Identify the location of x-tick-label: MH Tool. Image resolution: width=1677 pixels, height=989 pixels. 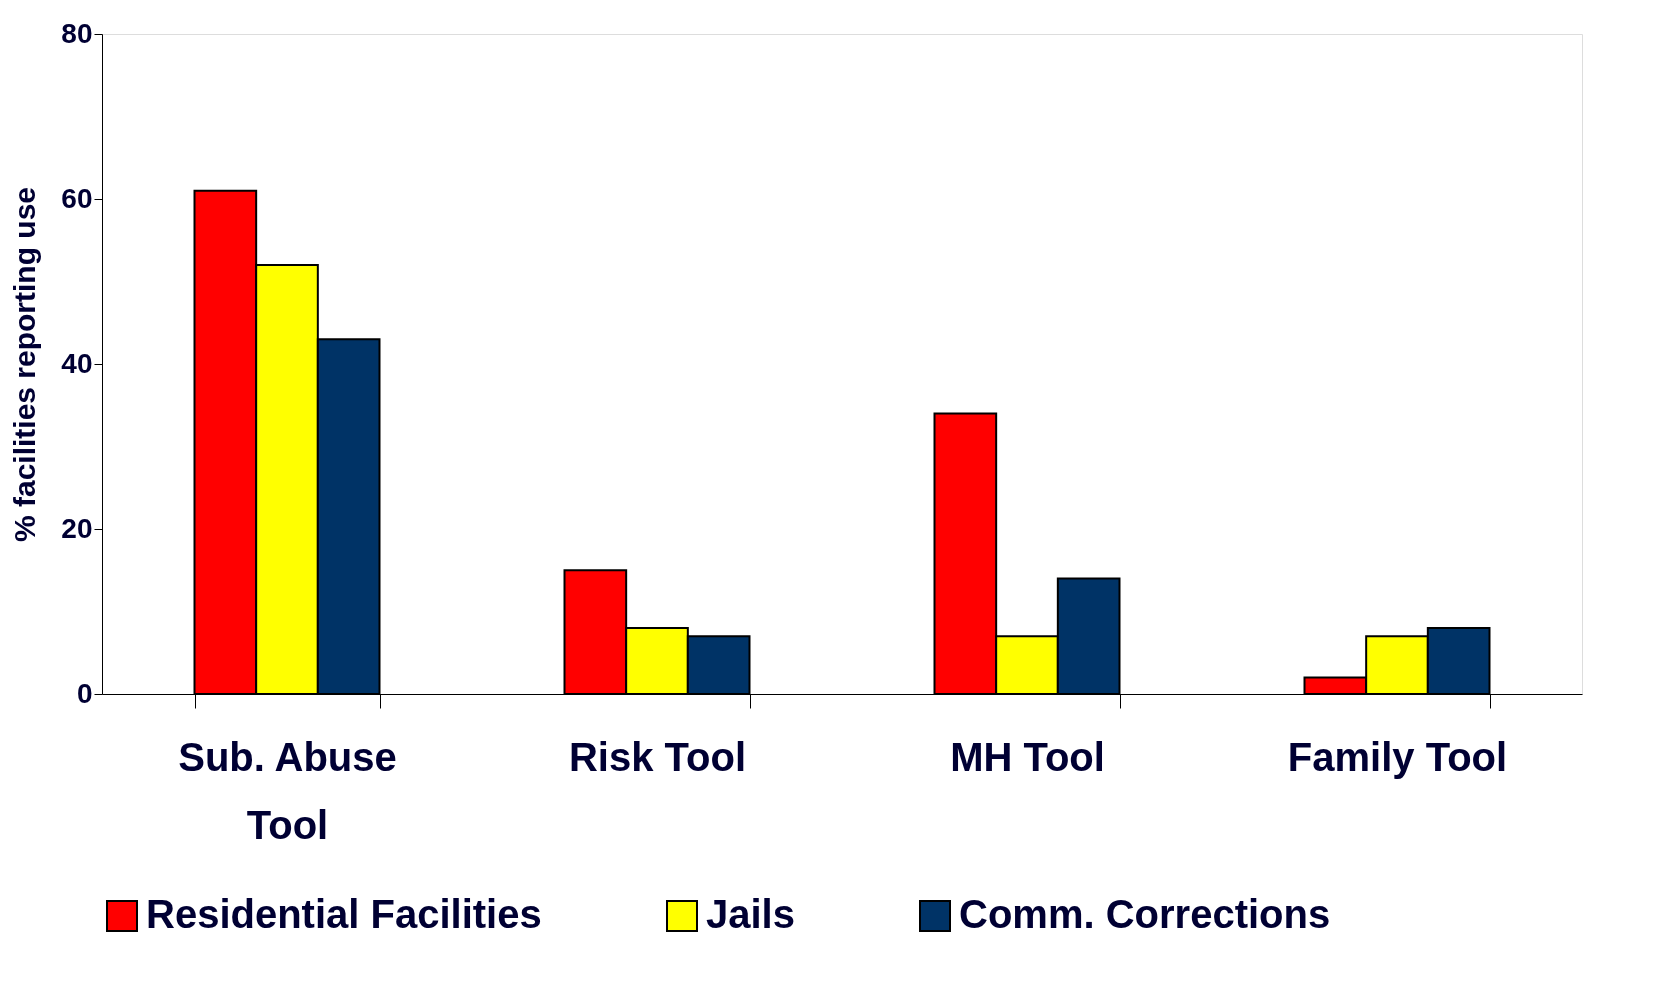
(1027, 756).